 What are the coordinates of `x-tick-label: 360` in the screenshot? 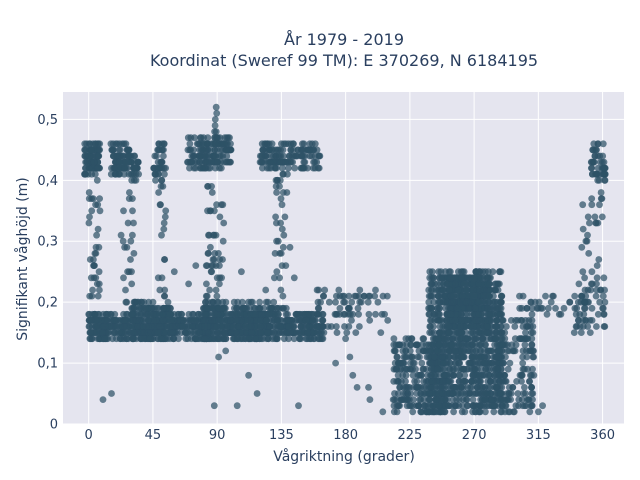 It's located at (602, 435).